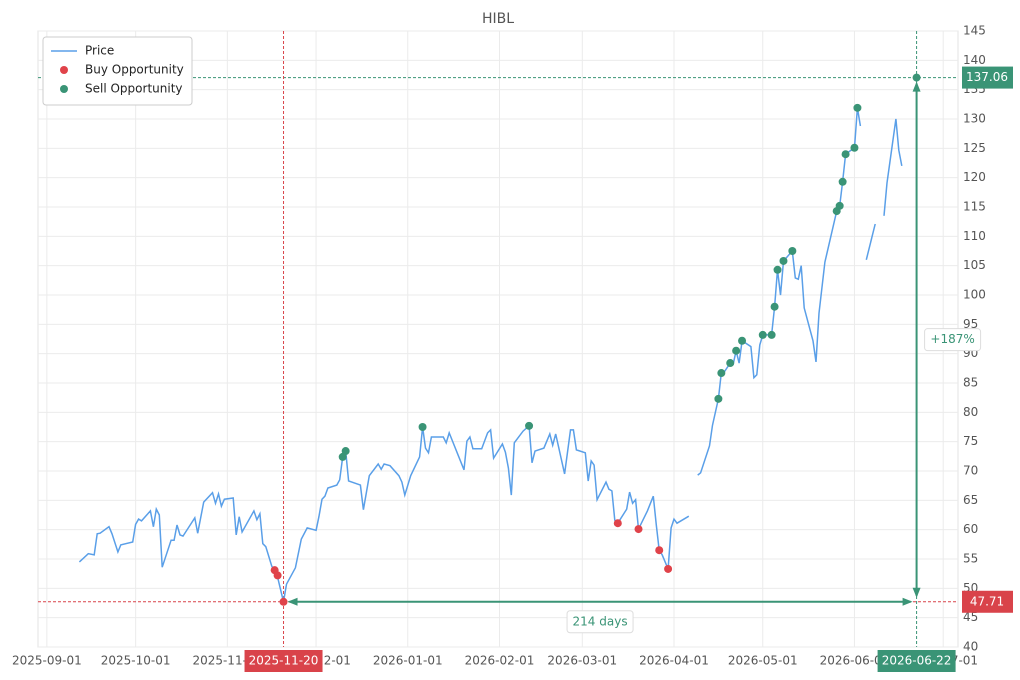  Describe the element at coordinates (974, 265) in the screenshot. I see `y-tick-label: 105` at that location.